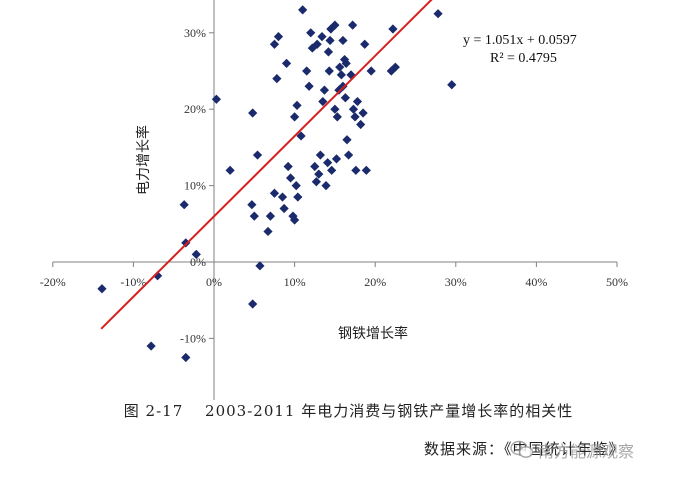 The height and width of the screenshot is (487, 697). I want to click on figure-title: 2003-2011 年电力消费与钢铁产量增长率的相关性, so click(389, 411).